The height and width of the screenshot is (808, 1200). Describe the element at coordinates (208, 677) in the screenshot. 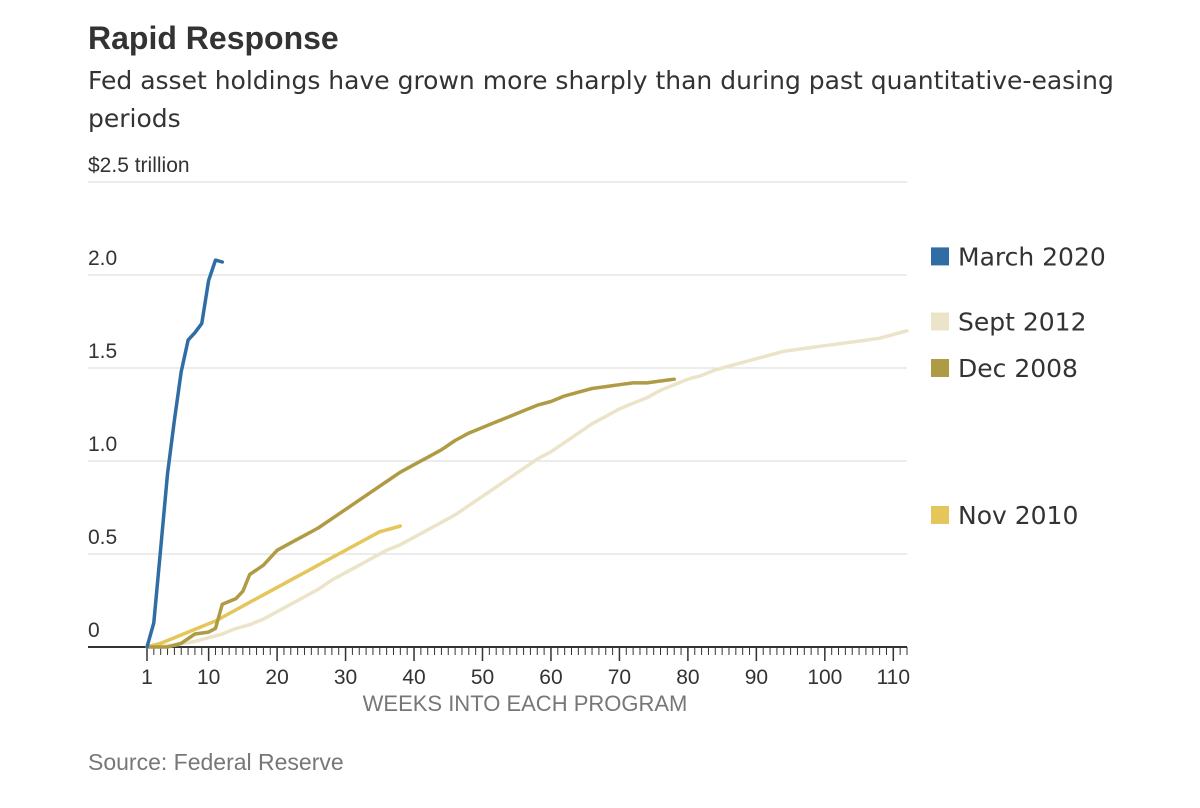

I see `x-tick-label: 10` at that location.